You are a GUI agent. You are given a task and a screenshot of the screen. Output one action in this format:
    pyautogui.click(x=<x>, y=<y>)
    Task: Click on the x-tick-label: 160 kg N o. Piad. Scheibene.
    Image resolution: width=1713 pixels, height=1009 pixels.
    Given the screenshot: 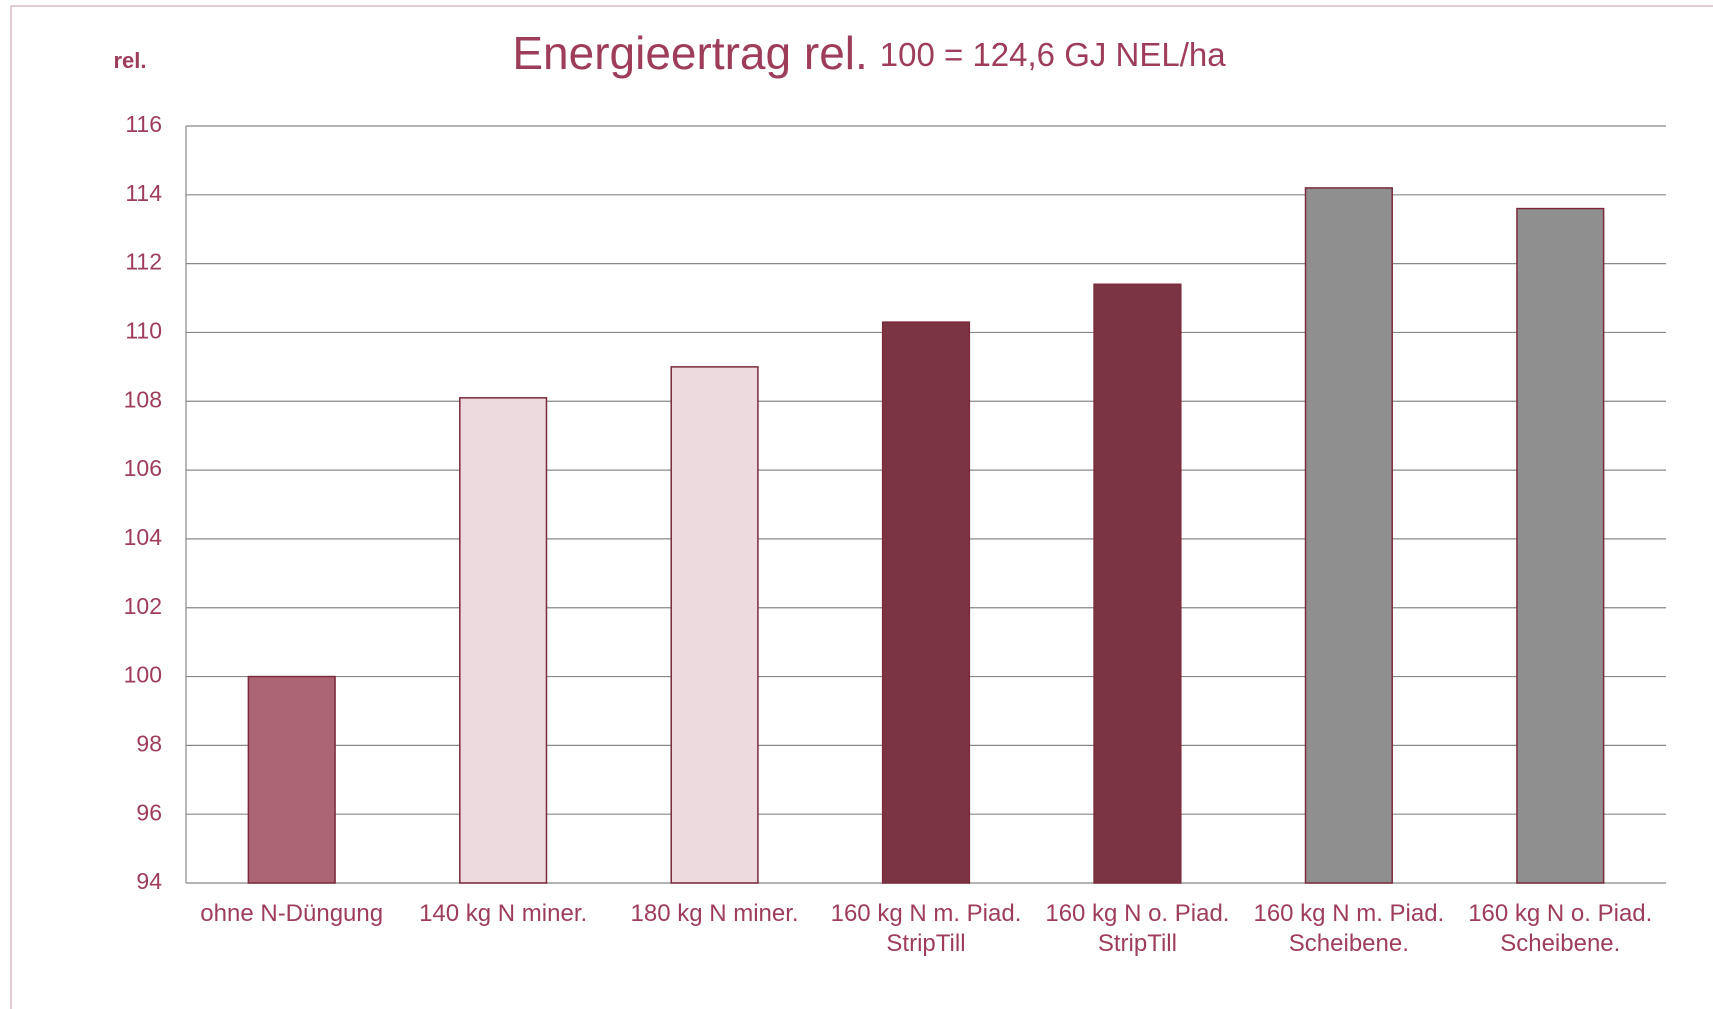 What is the action you would take?
    pyautogui.click(x=1560, y=928)
    